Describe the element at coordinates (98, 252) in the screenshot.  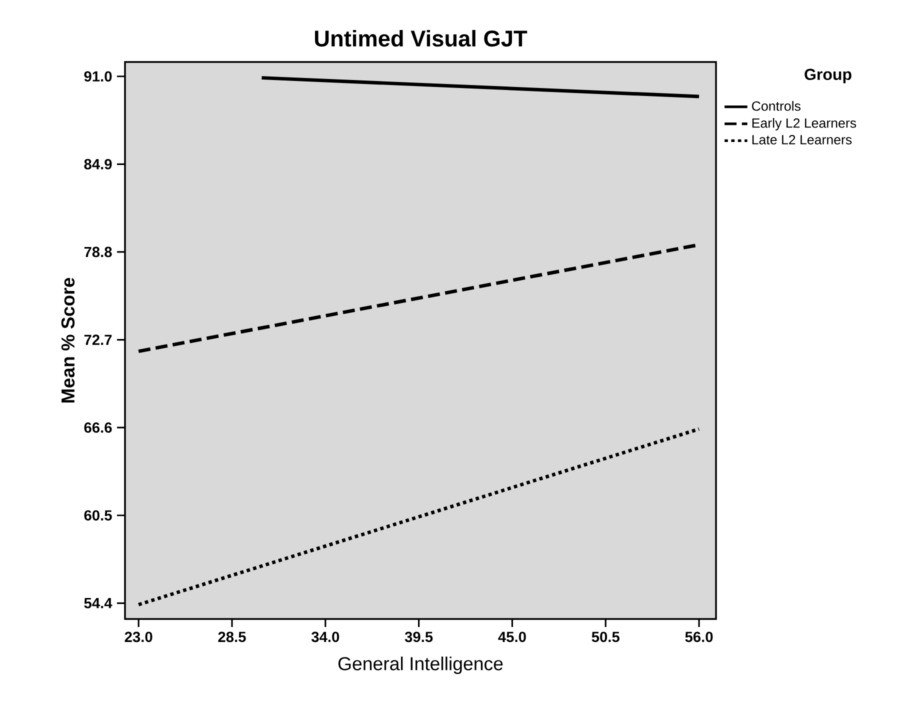
I see `y-tick-label: 78.8` at that location.